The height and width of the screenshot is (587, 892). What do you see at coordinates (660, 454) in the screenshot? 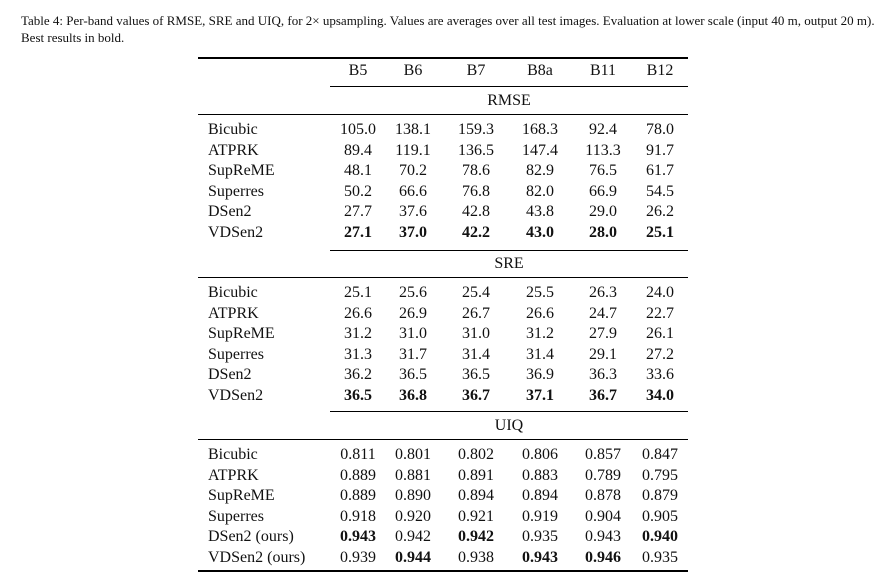
I see `table-cell: 0.847` at bounding box center [660, 454].